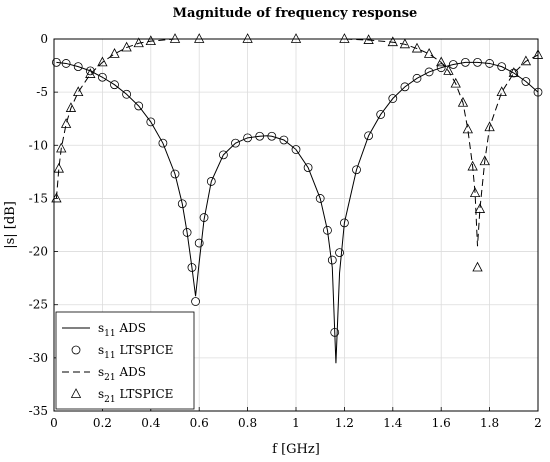  What do you see at coordinates (135, 396) in the screenshot?
I see `legend-label: s21 LTSPICE` at bounding box center [135, 396].